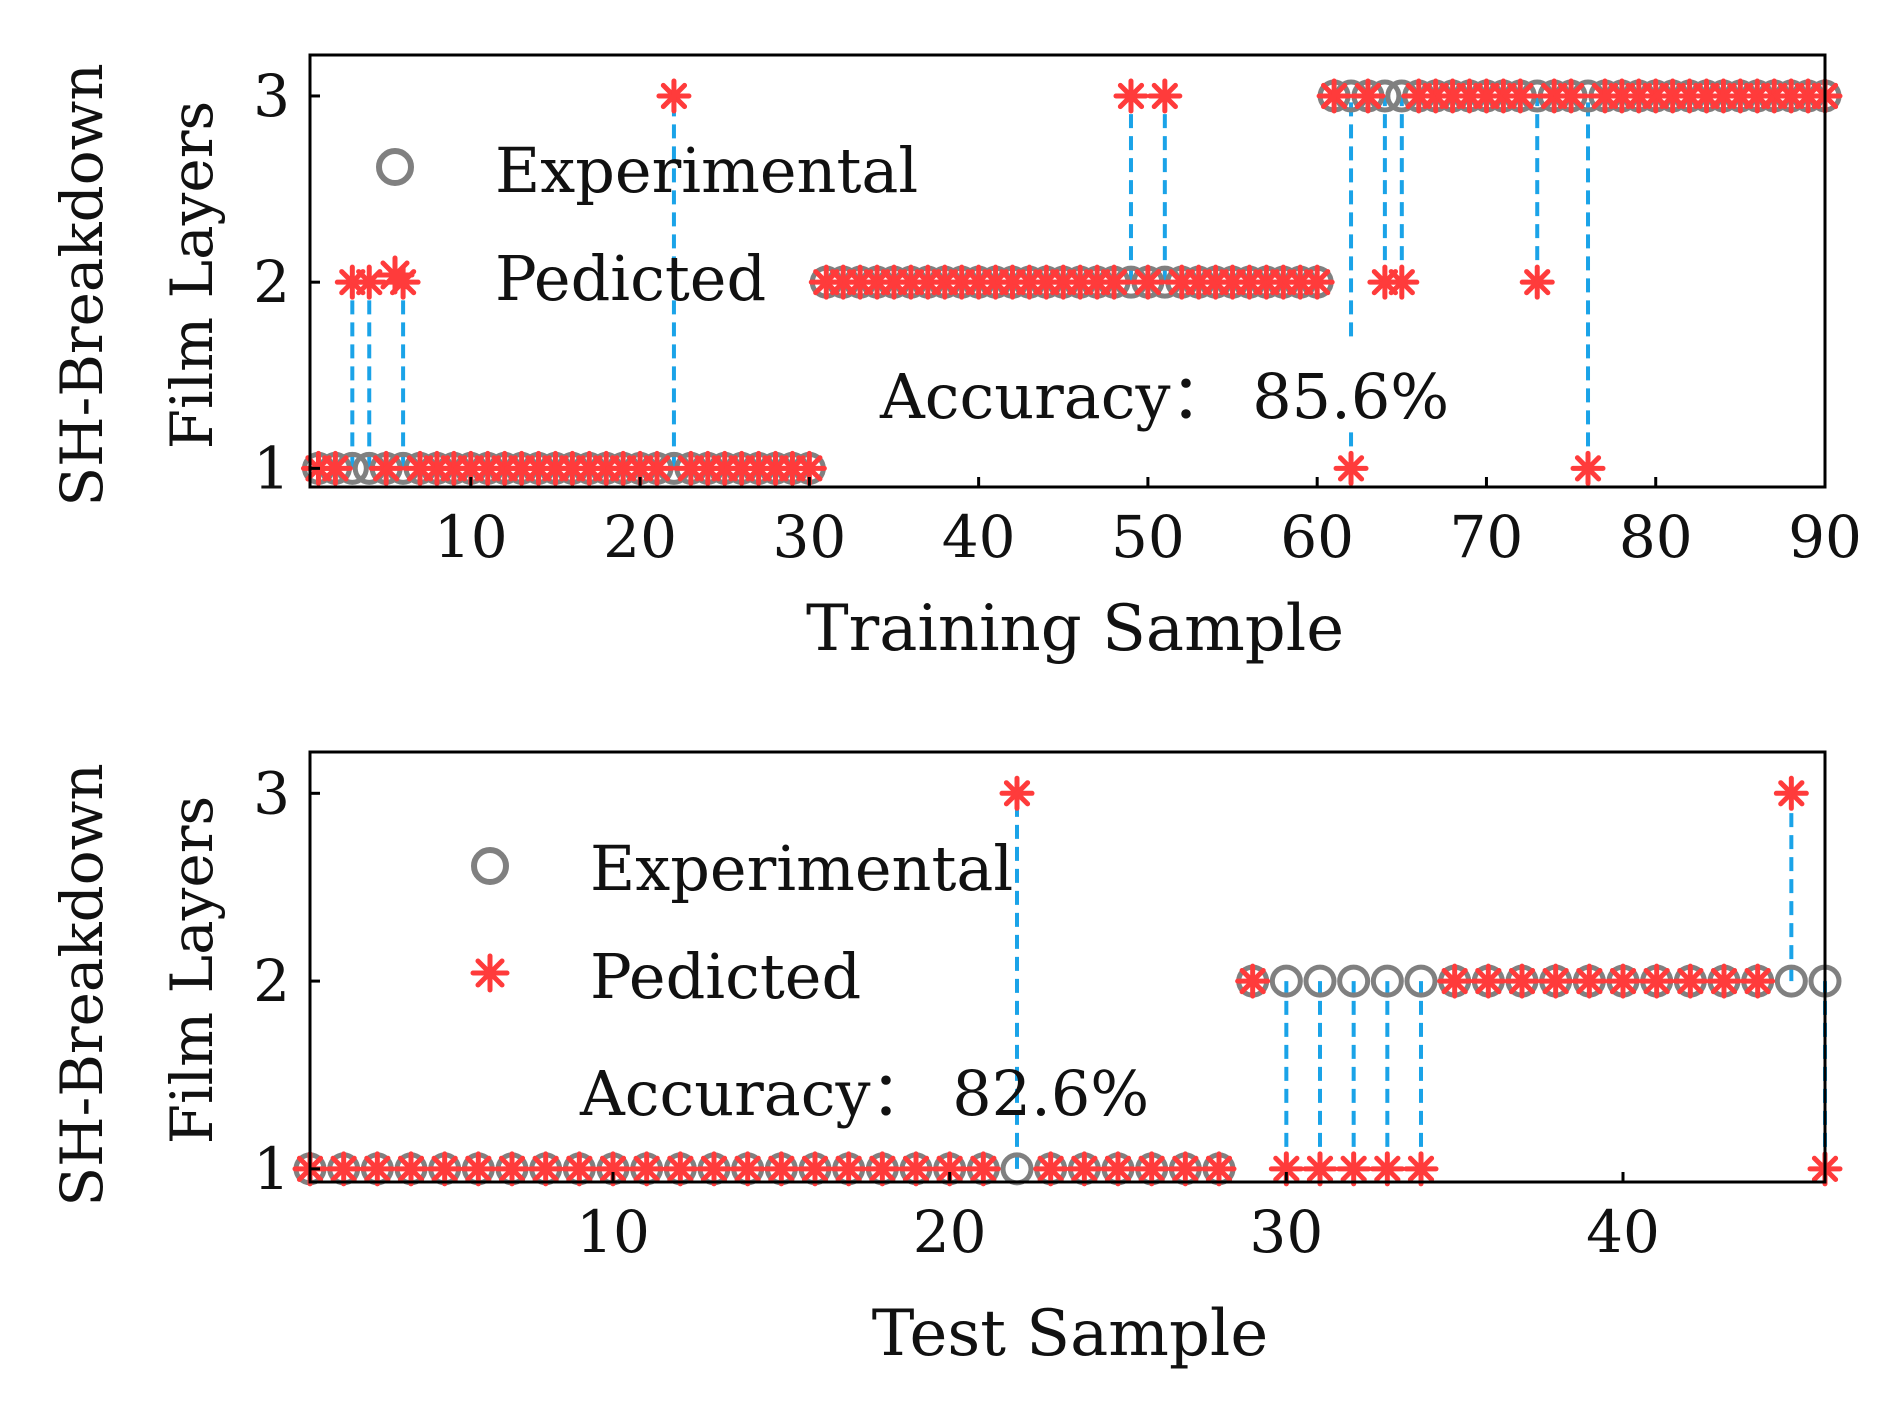 The width and height of the screenshot is (1895, 1408). What do you see at coordinates (1148, 537) in the screenshot?
I see `x-tick-label: 50` at bounding box center [1148, 537].